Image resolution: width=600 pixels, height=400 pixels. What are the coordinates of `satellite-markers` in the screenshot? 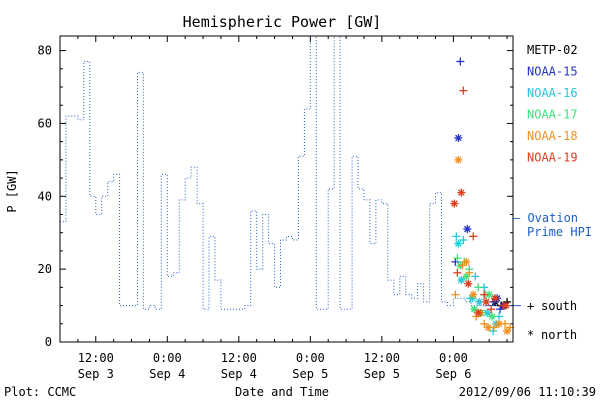 It's located at (482, 196).